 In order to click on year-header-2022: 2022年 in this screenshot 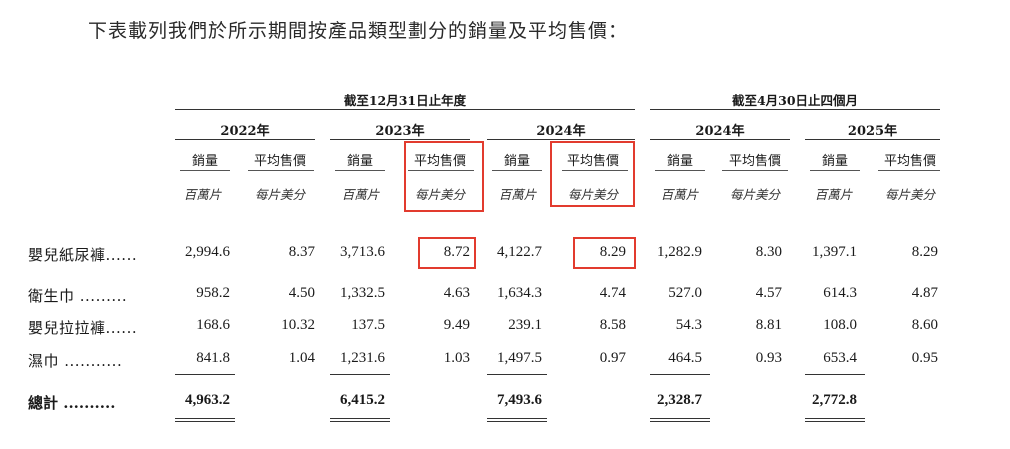, I will do `click(245, 131)`.